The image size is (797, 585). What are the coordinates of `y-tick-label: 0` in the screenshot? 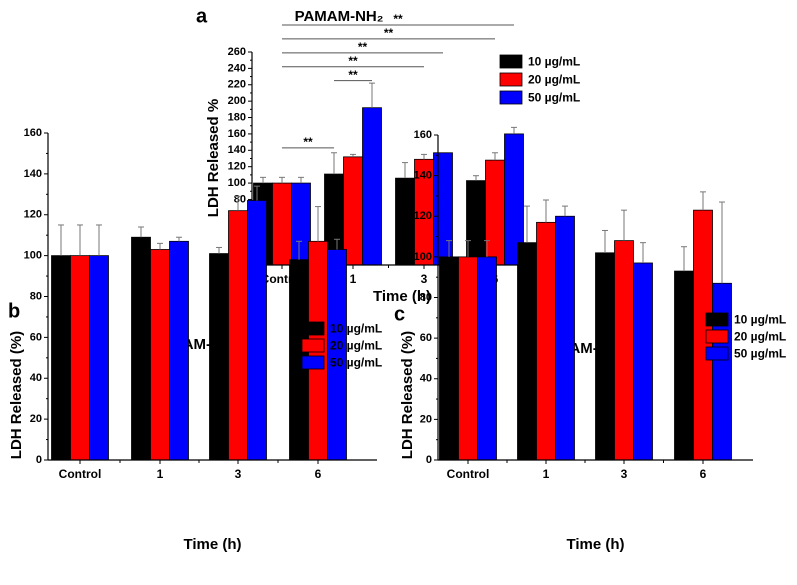 It's located at (39, 460).